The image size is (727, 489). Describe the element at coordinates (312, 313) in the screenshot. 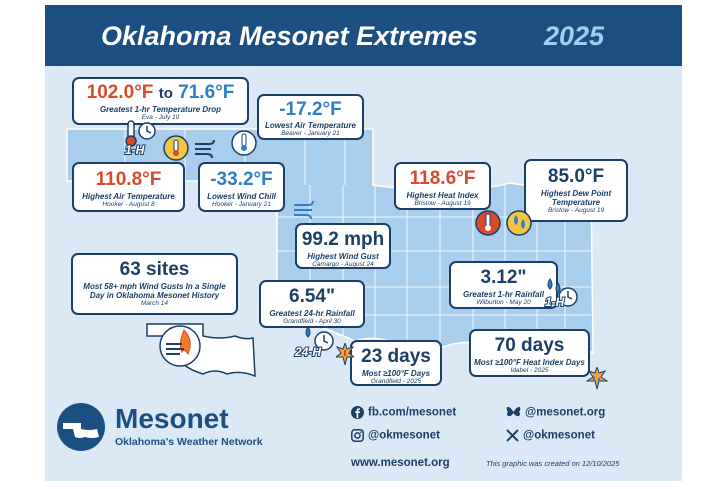

I see `card-label: Greatest 24-hr Rainfall` at that location.